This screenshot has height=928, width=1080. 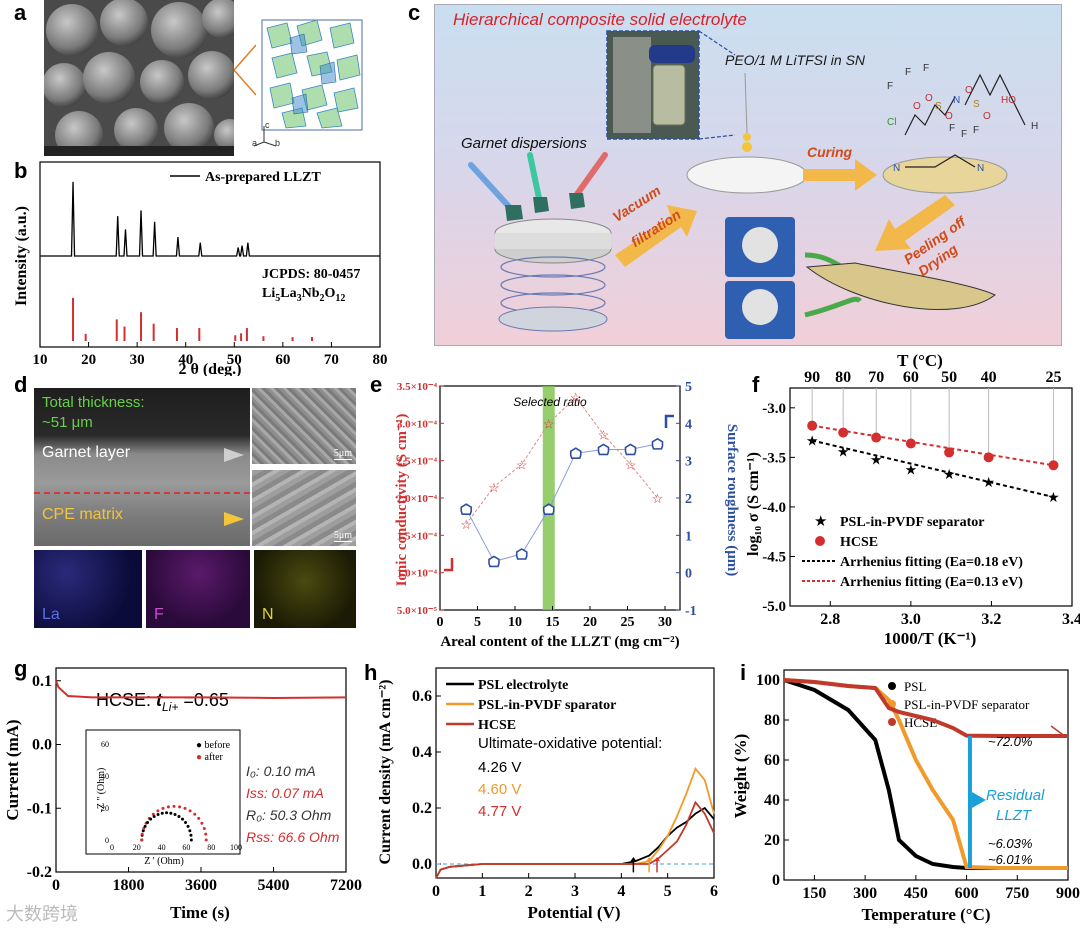 I want to click on selected-ratio-band, so click(x=548, y=498).